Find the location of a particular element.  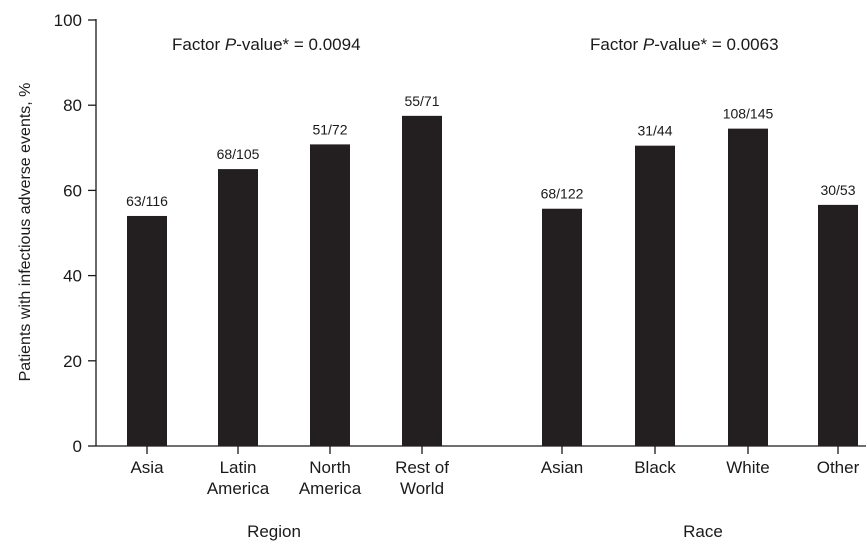

data-label: 55/71 is located at coordinates (421, 101).